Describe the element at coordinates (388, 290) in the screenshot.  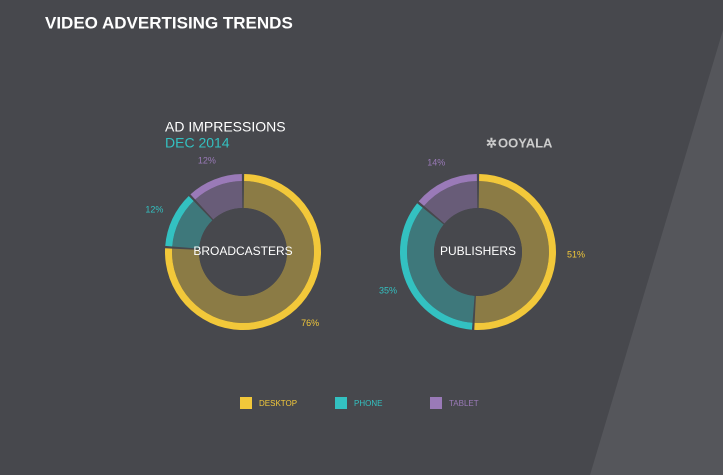
I see `value-label: 35%` at that location.